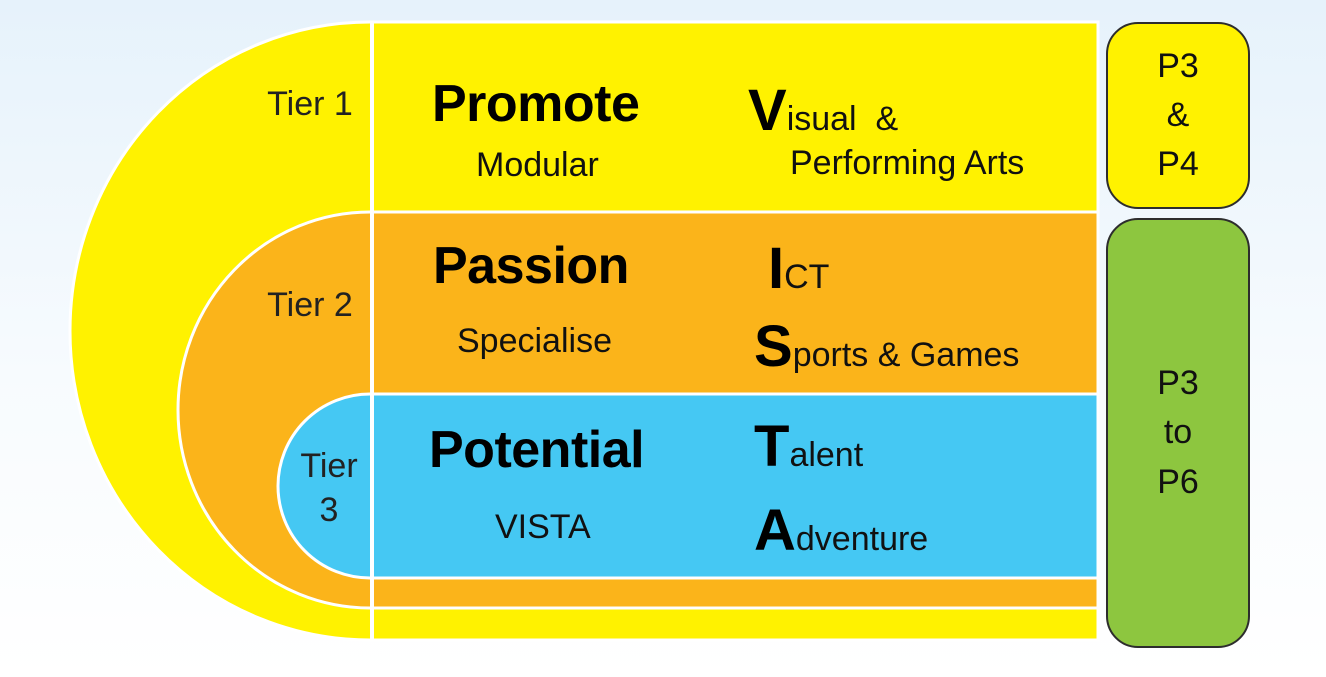  What do you see at coordinates (776, 268) in the screenshot?
I see `acronym-letter: I` at bounding box center [776, 268].